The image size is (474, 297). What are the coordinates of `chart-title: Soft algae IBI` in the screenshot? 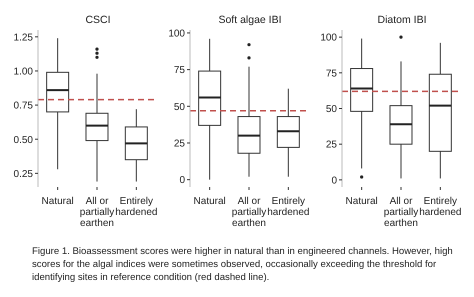 It's located at (250, 20).